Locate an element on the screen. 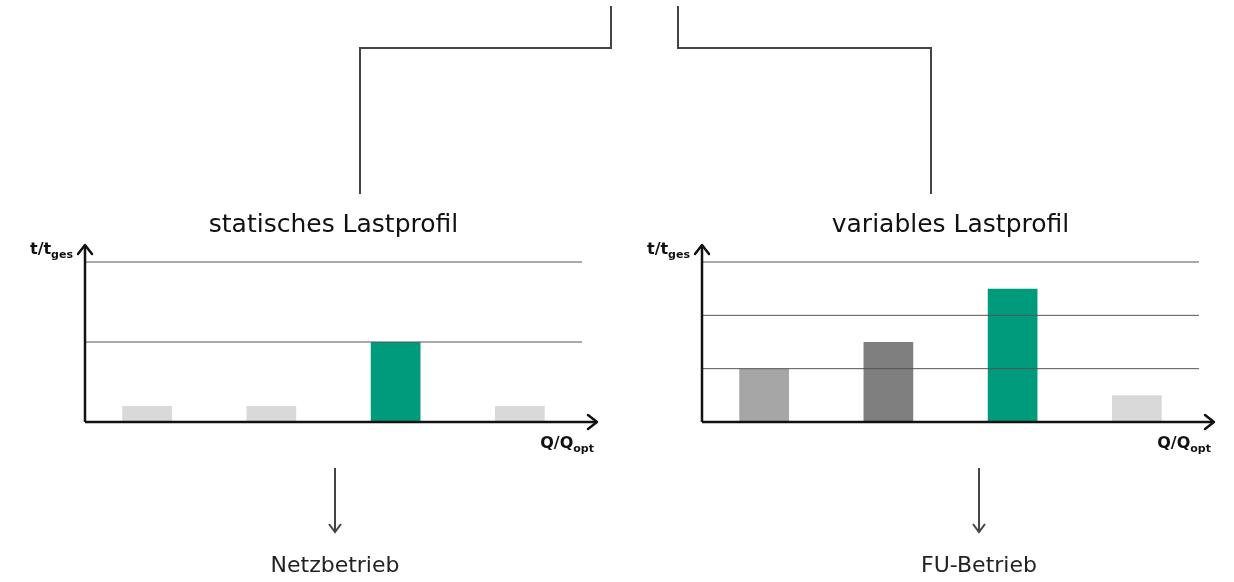  text: Netzbetrieb is located at coordinates (335, 564).